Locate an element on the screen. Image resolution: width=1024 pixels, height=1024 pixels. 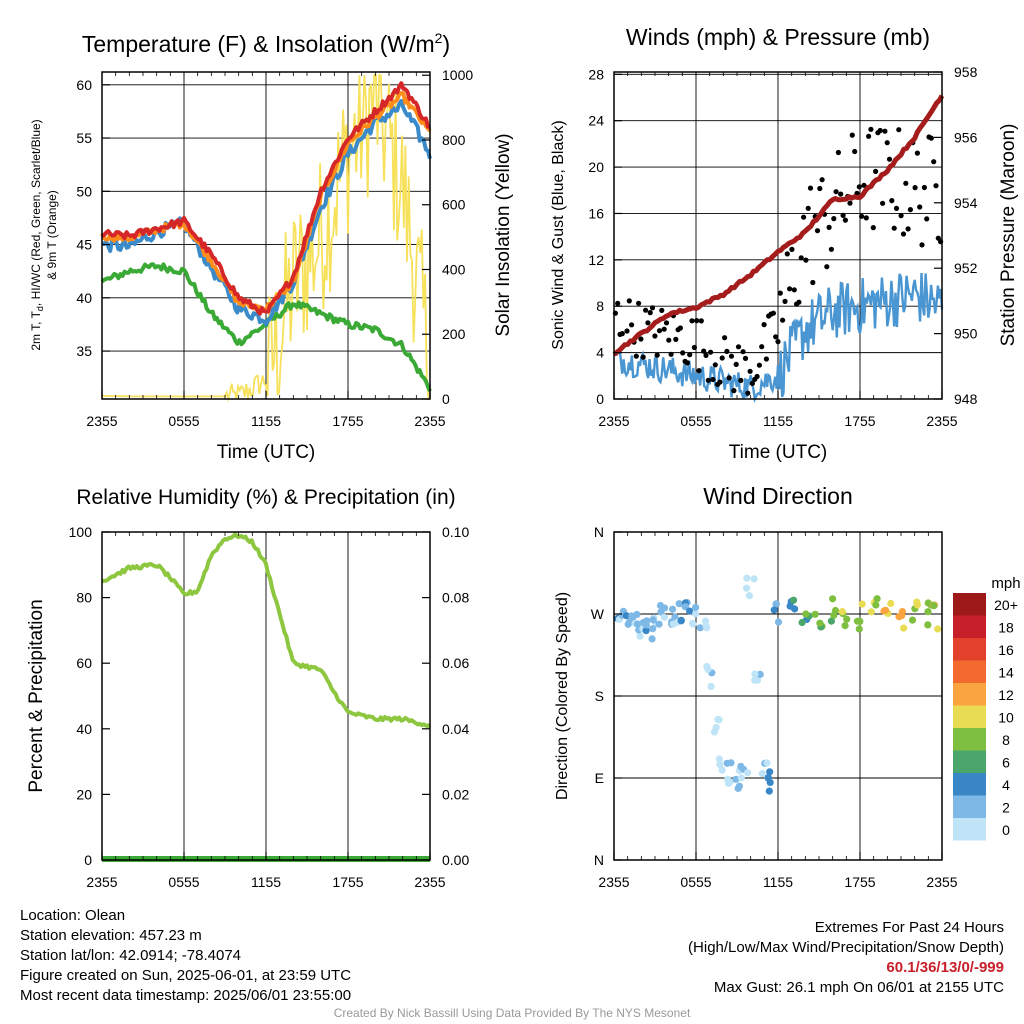
wind-series is located at coordinates (778, 249).